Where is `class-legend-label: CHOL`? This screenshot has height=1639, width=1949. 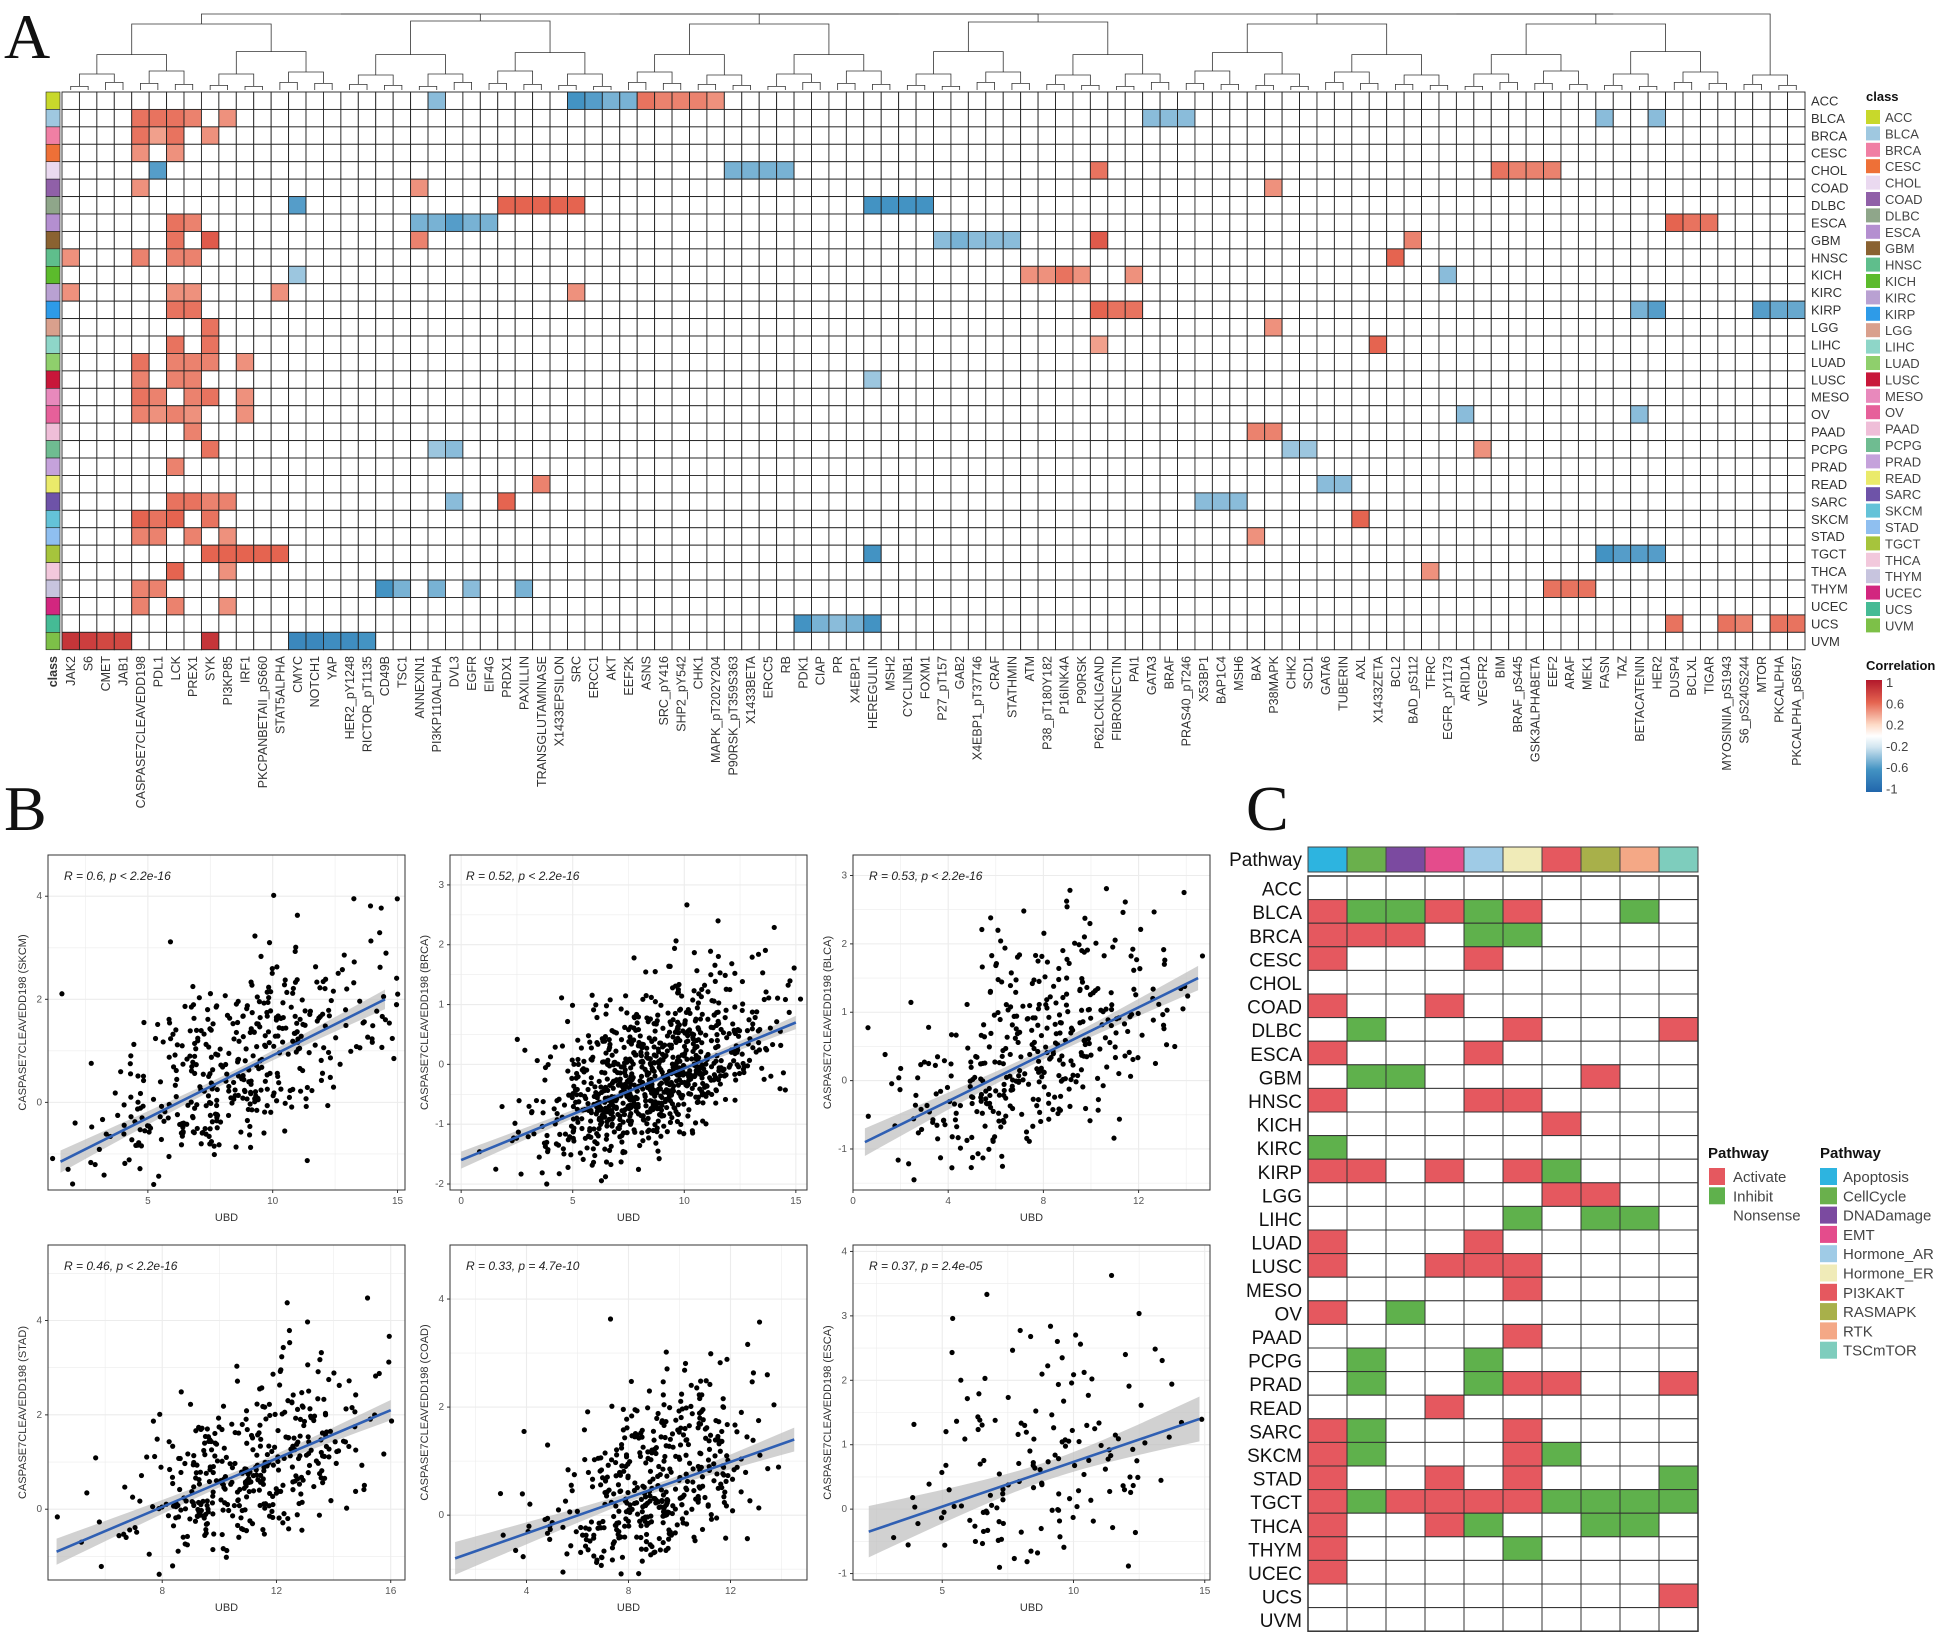 class-legend-label: CHOL is located at coordinates (1903, 183).